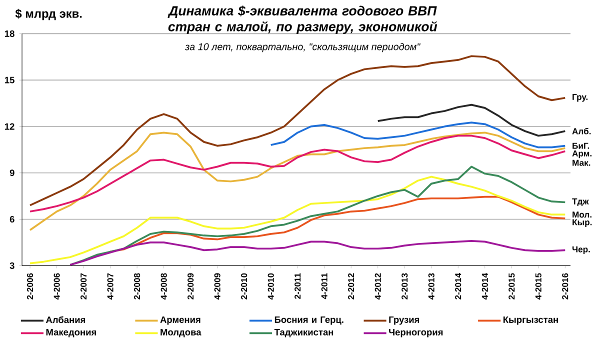  What do you see at coordinates (580, 202) in the screenshot?
I see `annotation: Тдж` at bounding box center [580, 202].